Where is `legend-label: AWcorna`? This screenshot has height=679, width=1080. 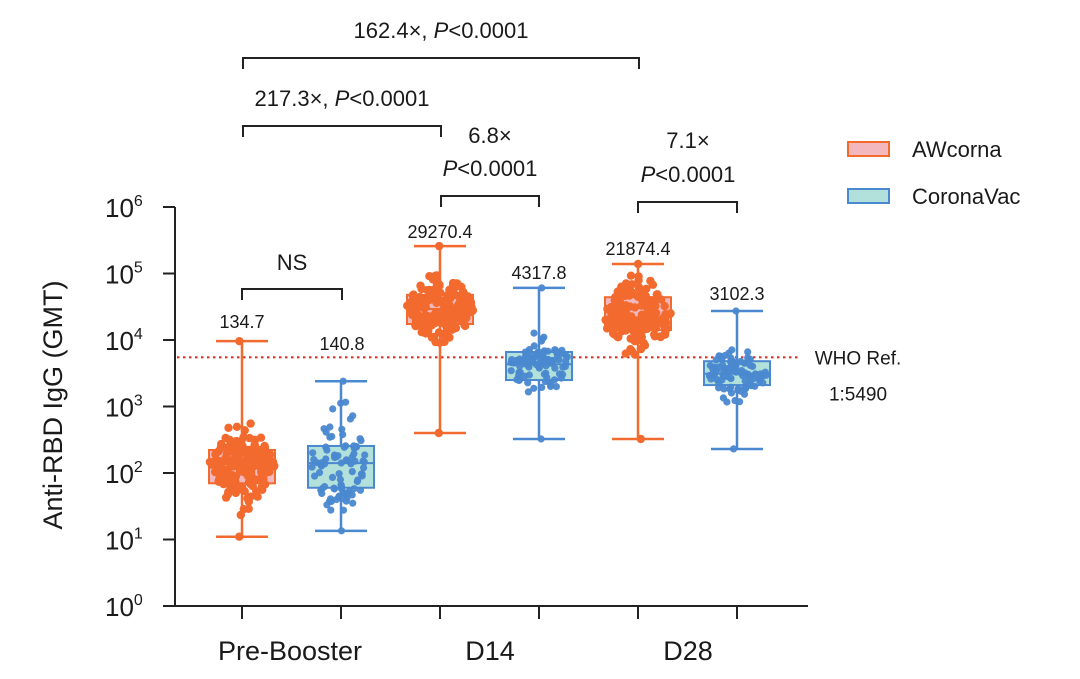
legend-label: AWcorna is located at coordinates (957, 149).